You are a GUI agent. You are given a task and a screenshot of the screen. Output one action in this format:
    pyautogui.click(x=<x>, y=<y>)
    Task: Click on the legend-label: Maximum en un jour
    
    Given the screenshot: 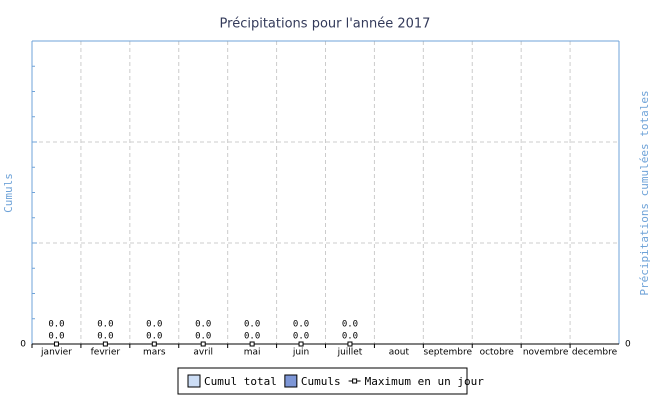 What is the action you would take?
    pyautogui.click(x=425, y=381)
    